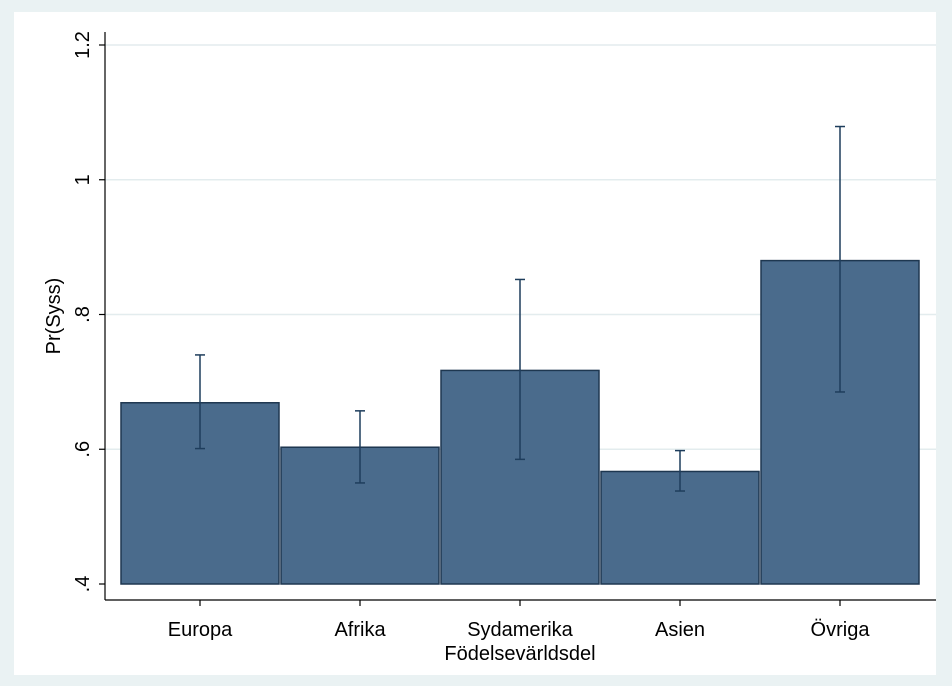 This screenshot has width=952, height=686. What do you see at coordinates (520, 630) in the screenshot?
I see `x-tick-label: Sydamerika` at bounding box center [520, 630].